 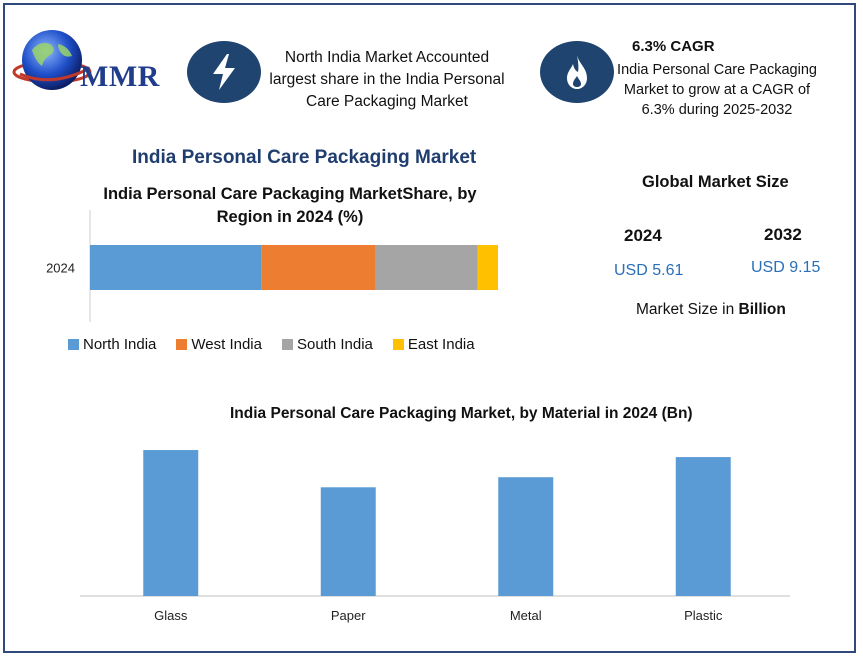 I want to click on material-label-plastic: Plastic, so click(x=703, y=615).